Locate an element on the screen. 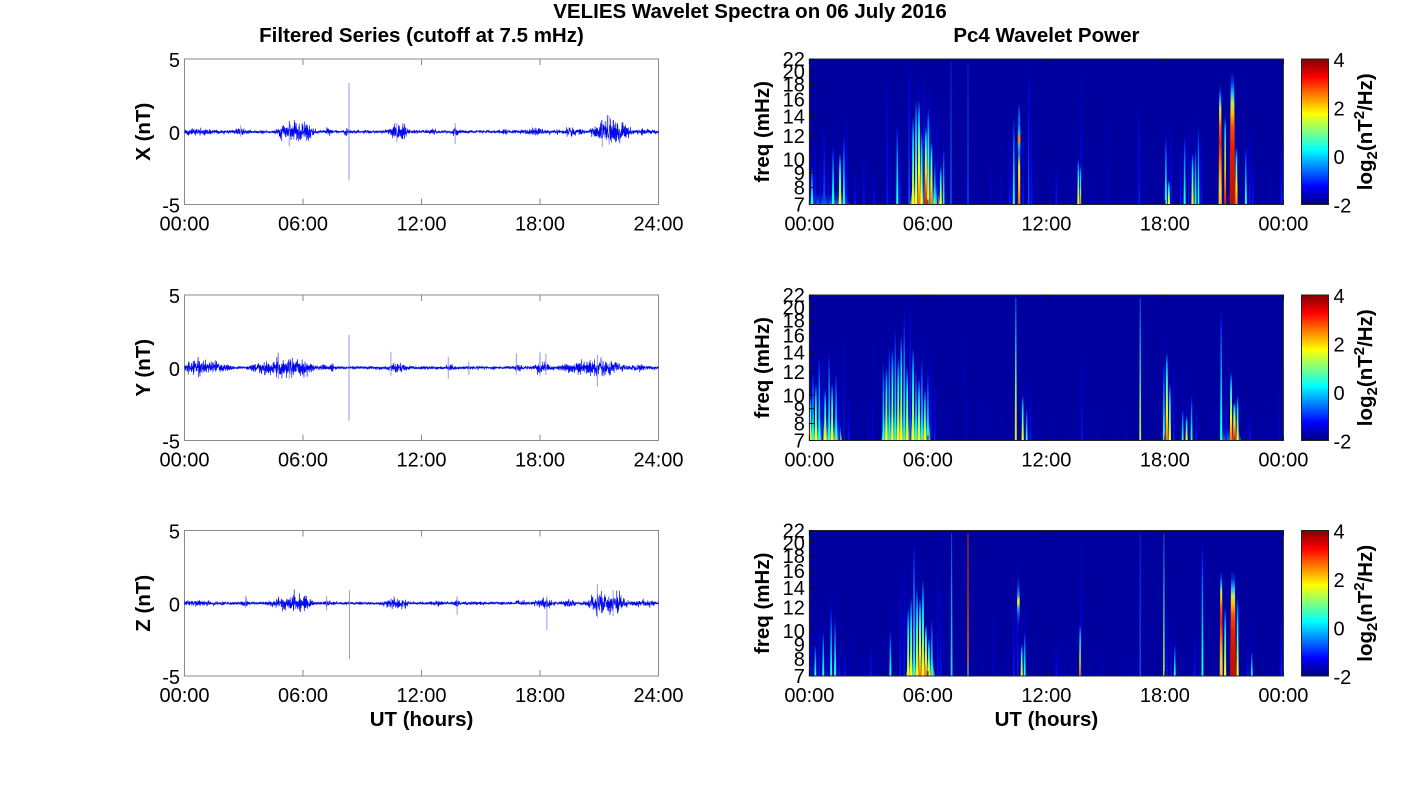 The width and height of the screenshot is (1418, 793). svg-text: X (nT) is located at coordinates (143, 132).